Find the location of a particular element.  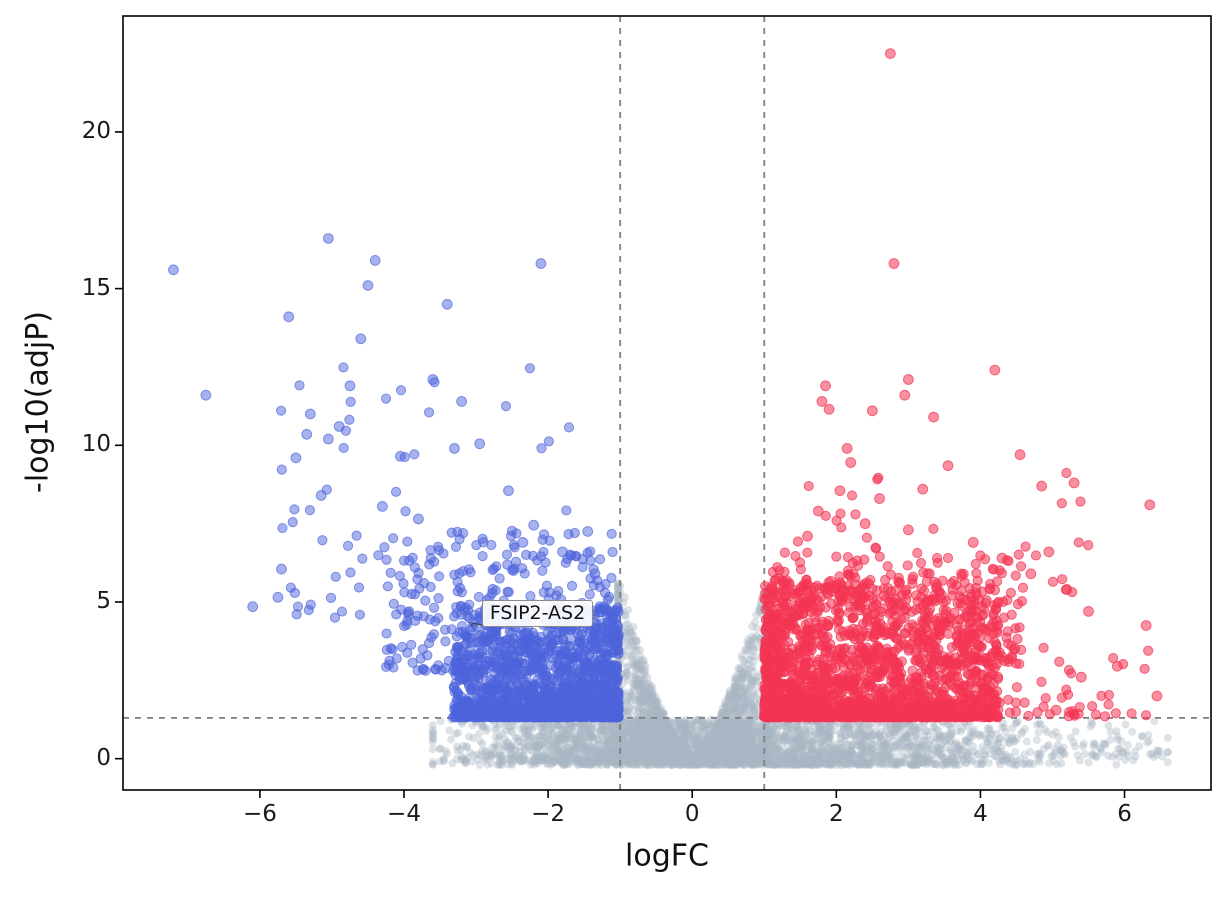

x-tick-label: 6 is located at coordinates (1124, 814).